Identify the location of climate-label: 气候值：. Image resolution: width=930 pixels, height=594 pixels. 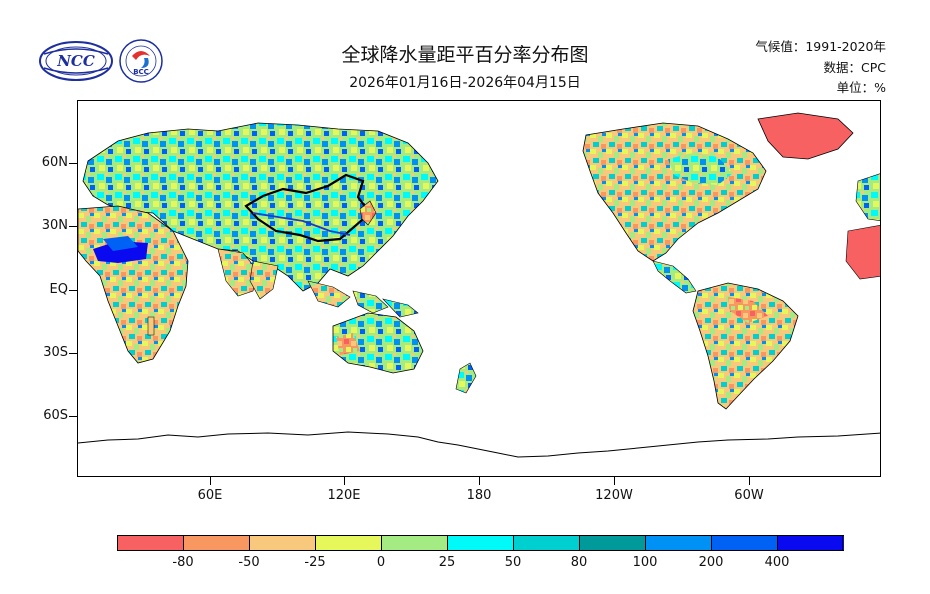
(780, 46).